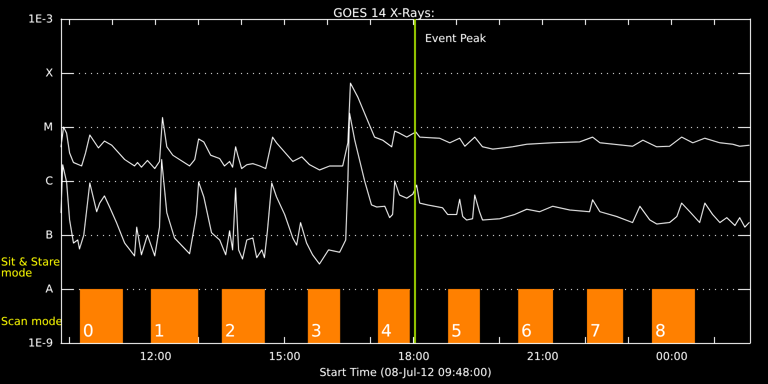 The height and width of the screenshot is (384, 768). Describe the element at coordinates (49, 181) in the screenshot. I see `y-tick-label: C` at that location.